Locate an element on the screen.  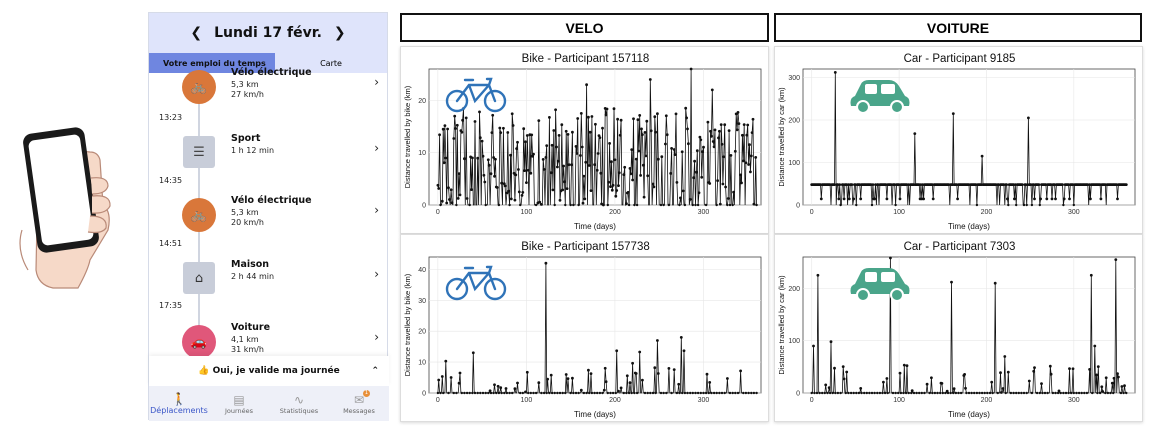
nav-messages: ✉ 1 Messages is located at coordinates (359, 403).